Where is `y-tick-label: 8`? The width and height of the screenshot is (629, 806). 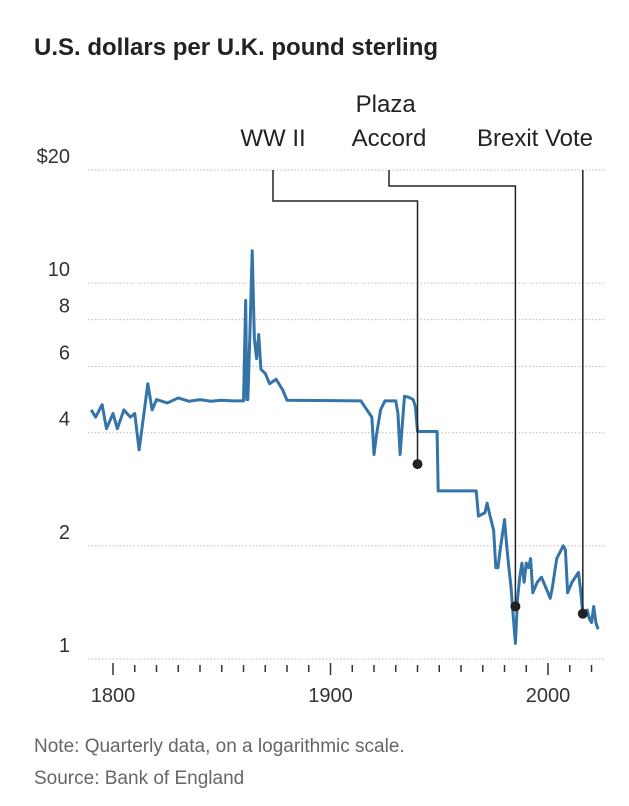
y-tick-label: 8 is located at coordinates (64, 307).